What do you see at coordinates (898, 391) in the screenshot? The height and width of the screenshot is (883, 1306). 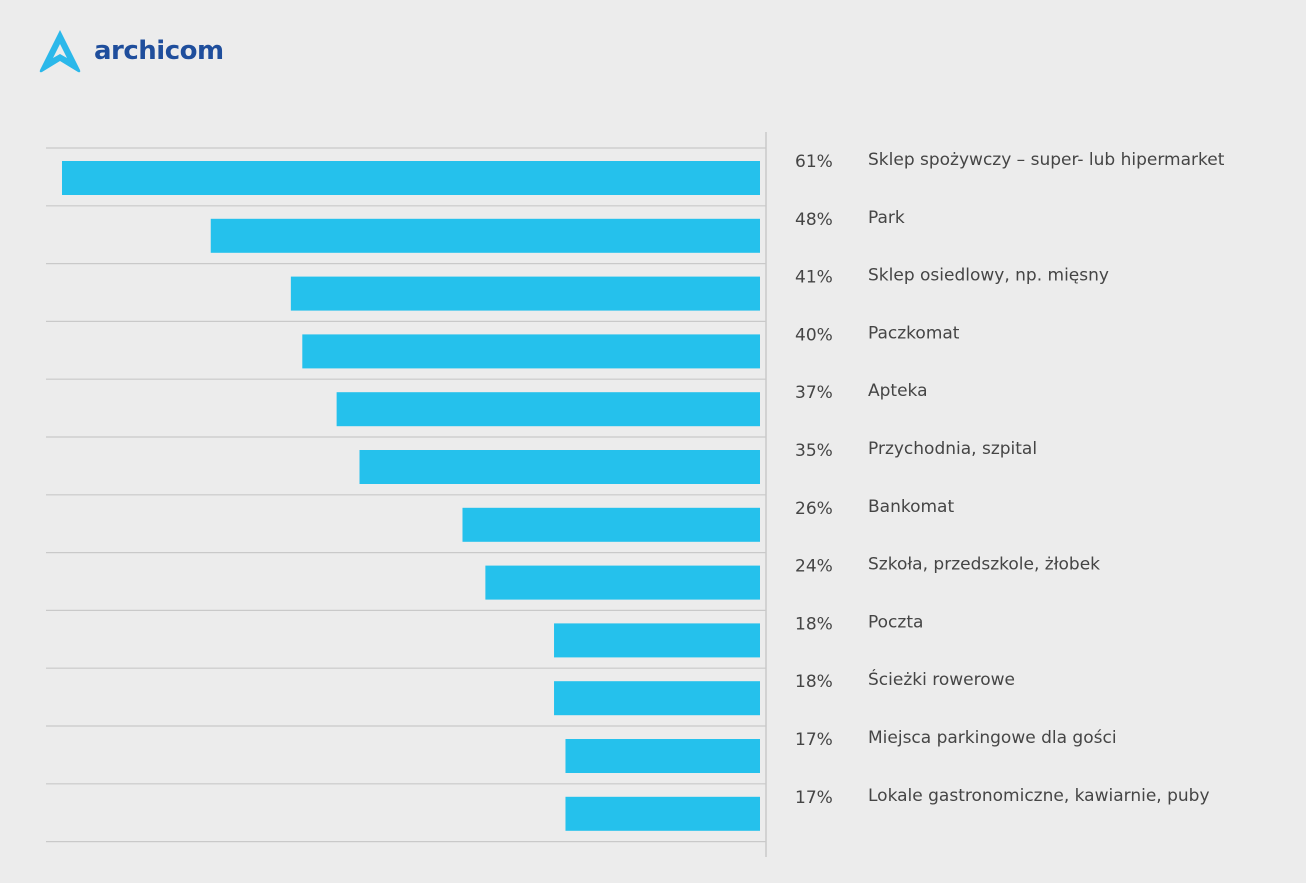 I see `category-label: Apteka` at bounding box center [898, 391].